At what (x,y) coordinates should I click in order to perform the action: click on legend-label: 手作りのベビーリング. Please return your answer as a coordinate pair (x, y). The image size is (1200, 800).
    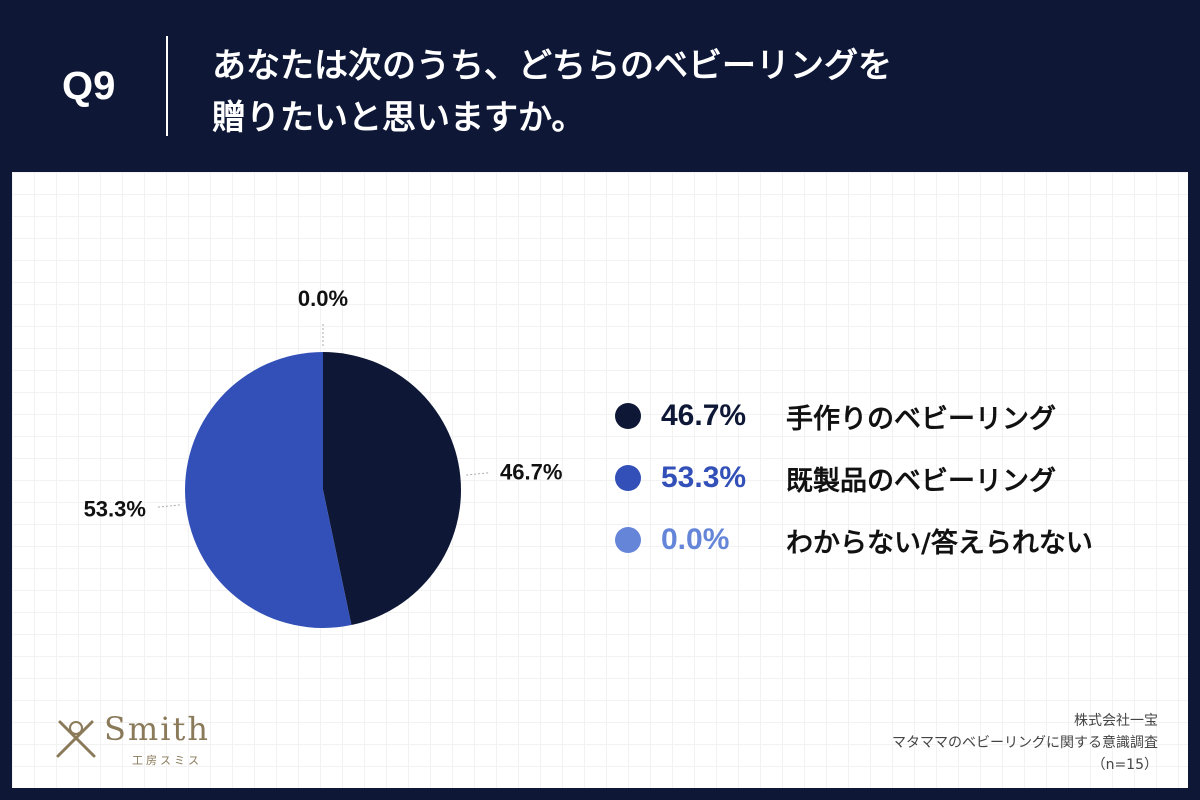
    Looking at the image, I should click on (921, 419).